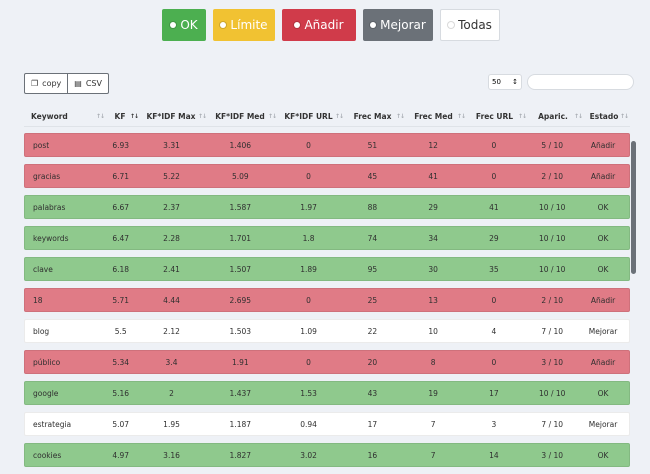 This screenshot has height=474, width=650. What do you see at coordinates (240, 238) in the screenshot?
I see `table-cell: 1.701` at bounding box center [240, 238].